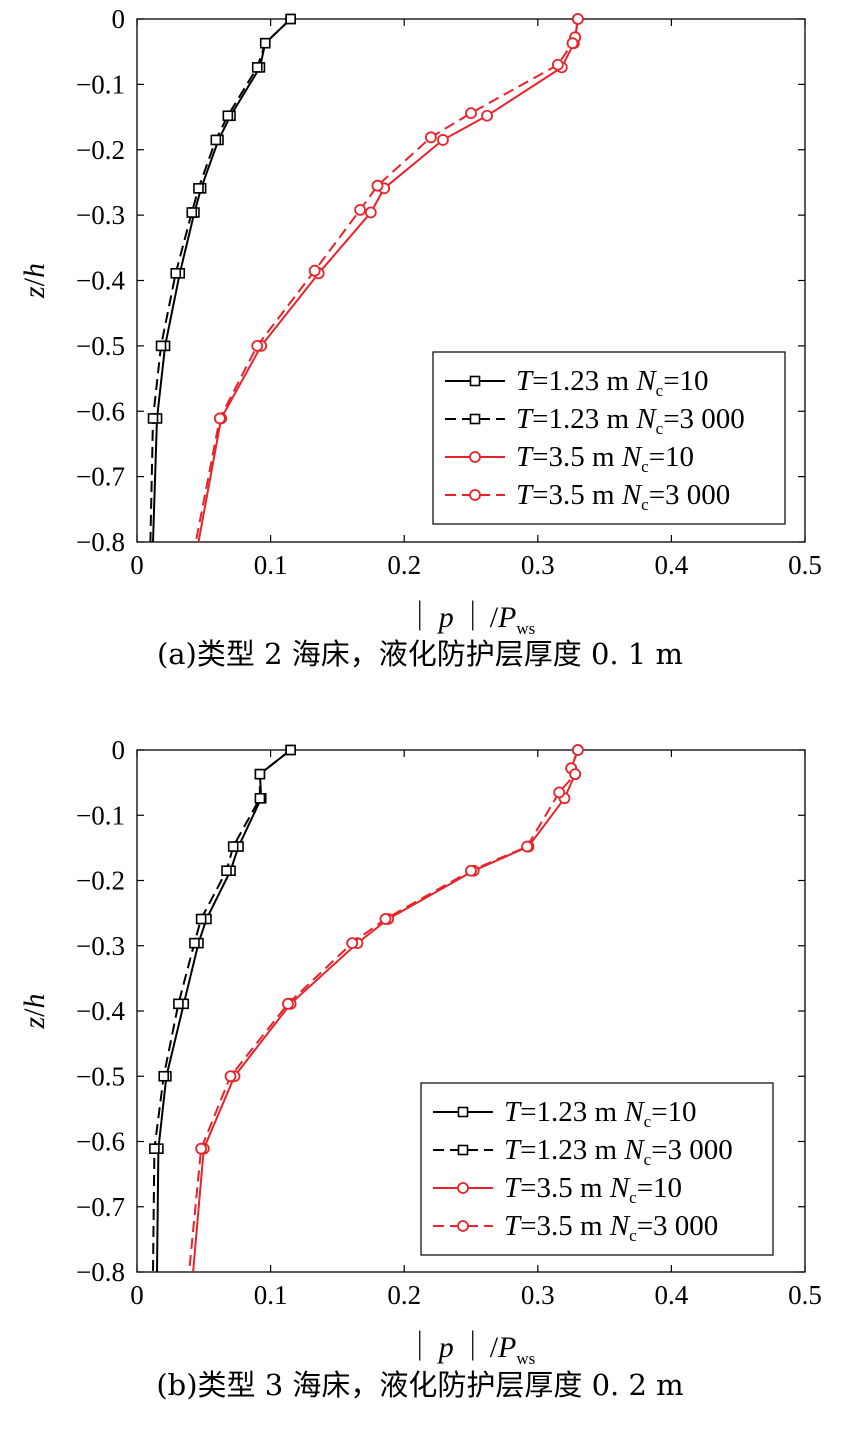 The height and width of the screenshot is (1436, 841). Describe the element at coordinates (419, 1385) in the screenshot. I see `figure-caption: (b)类型 3 海床，液化防护层厚度 0. 2 m` at that location.